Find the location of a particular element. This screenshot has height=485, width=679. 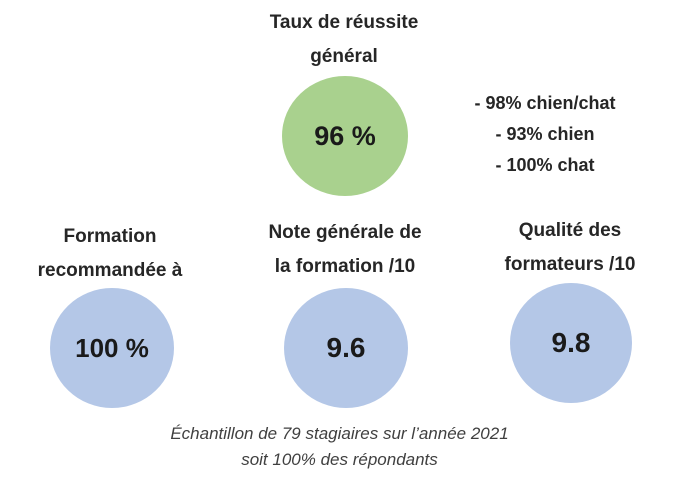

success-rate-value: 96 % is located at coordinates (345, 135).